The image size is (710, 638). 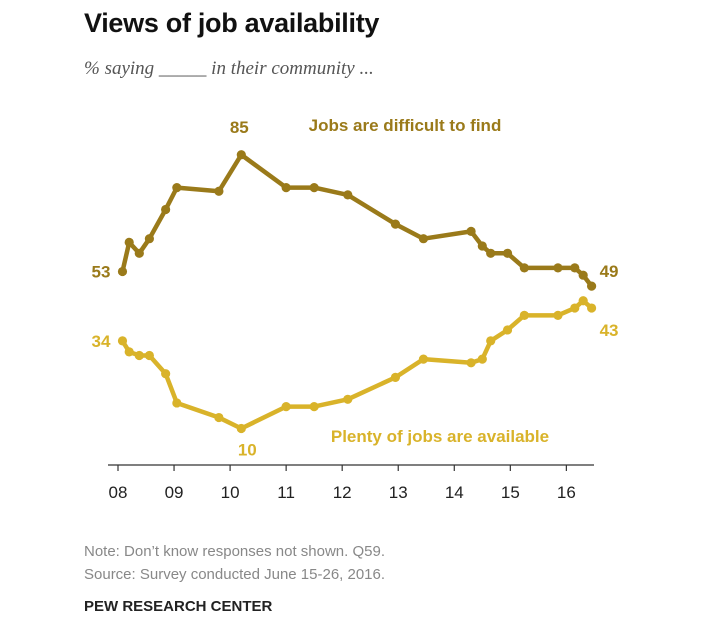 I want to click on peak-value-label: 85, so click(x=239, y=127).